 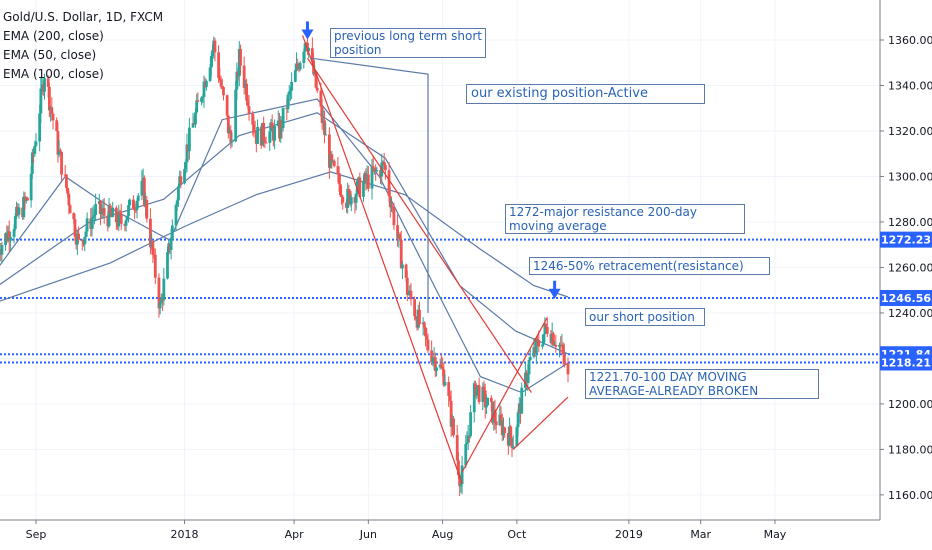 What do you see at coordinates (370, 185) in the screenshot?
I see `position-connector-line` at bounding box center [370, 185].